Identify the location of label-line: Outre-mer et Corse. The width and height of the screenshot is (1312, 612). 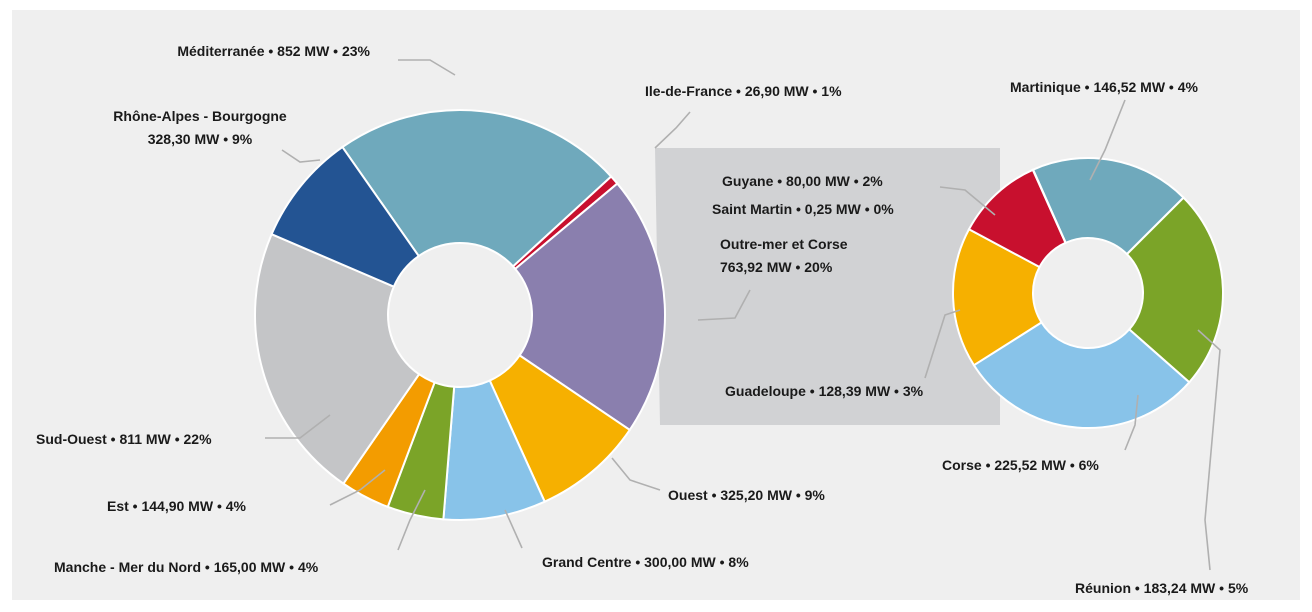
(784, 244).